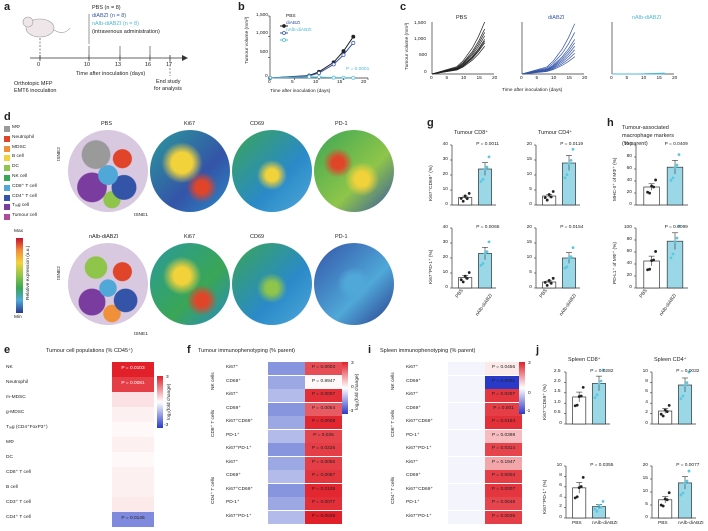 This screenshot has width=708, height=531. I want to click on d-legend-label-2: MDSC, so click(19, 147).